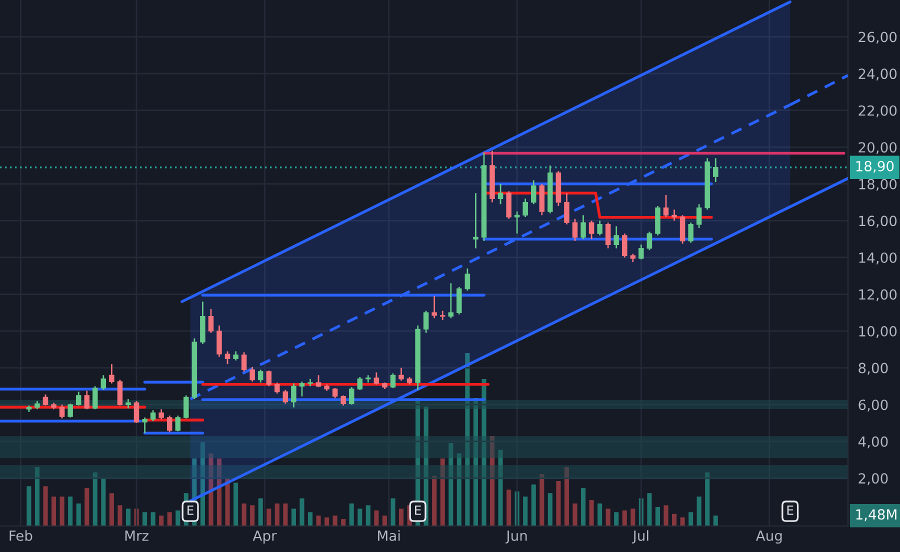 This screenshot has width=900, height=552. I want to click on y-tick-label: 10,00, so click(878, 332).